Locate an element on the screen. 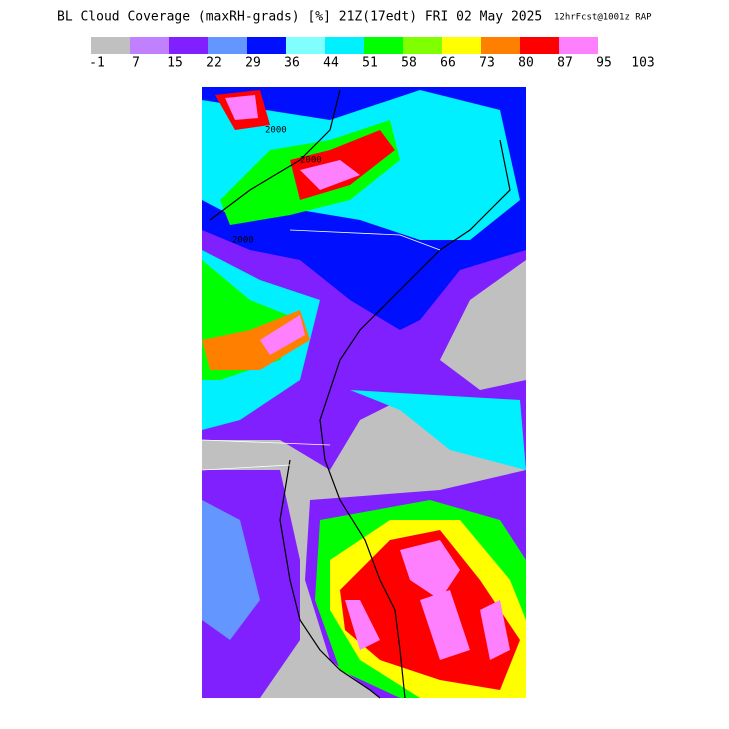  colorbar-label: 58 is located at coordinates (409, 63).